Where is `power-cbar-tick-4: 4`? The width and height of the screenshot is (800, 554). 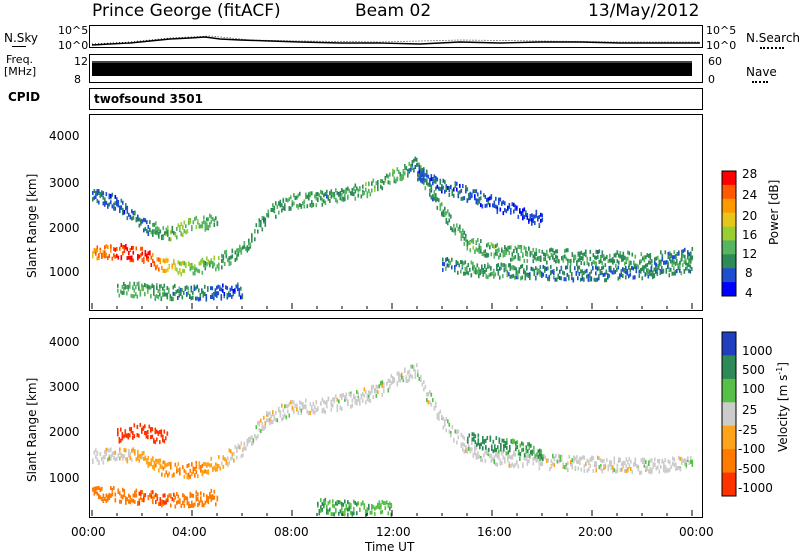 power-cbar-tick-4: 4 is located at coordinates (749, 293).